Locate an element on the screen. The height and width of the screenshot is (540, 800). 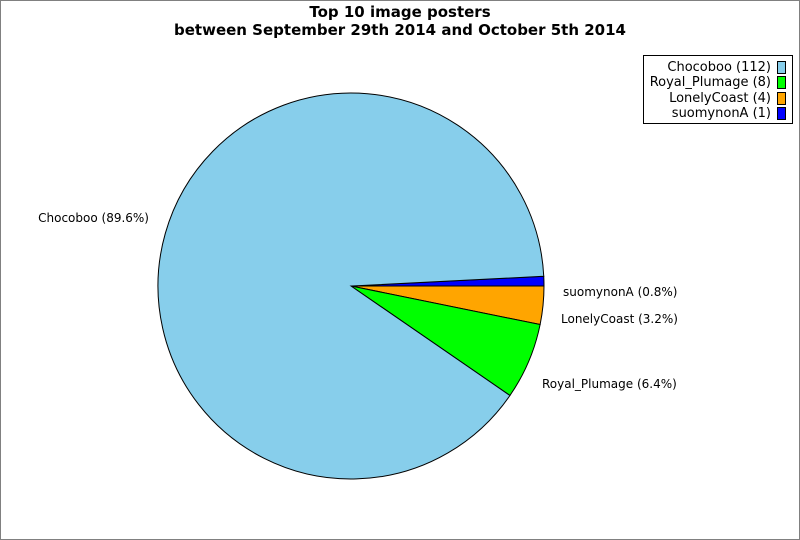
slice-label-suomynona: suomynonA (0.8%) is located at coordinates (620, 292).